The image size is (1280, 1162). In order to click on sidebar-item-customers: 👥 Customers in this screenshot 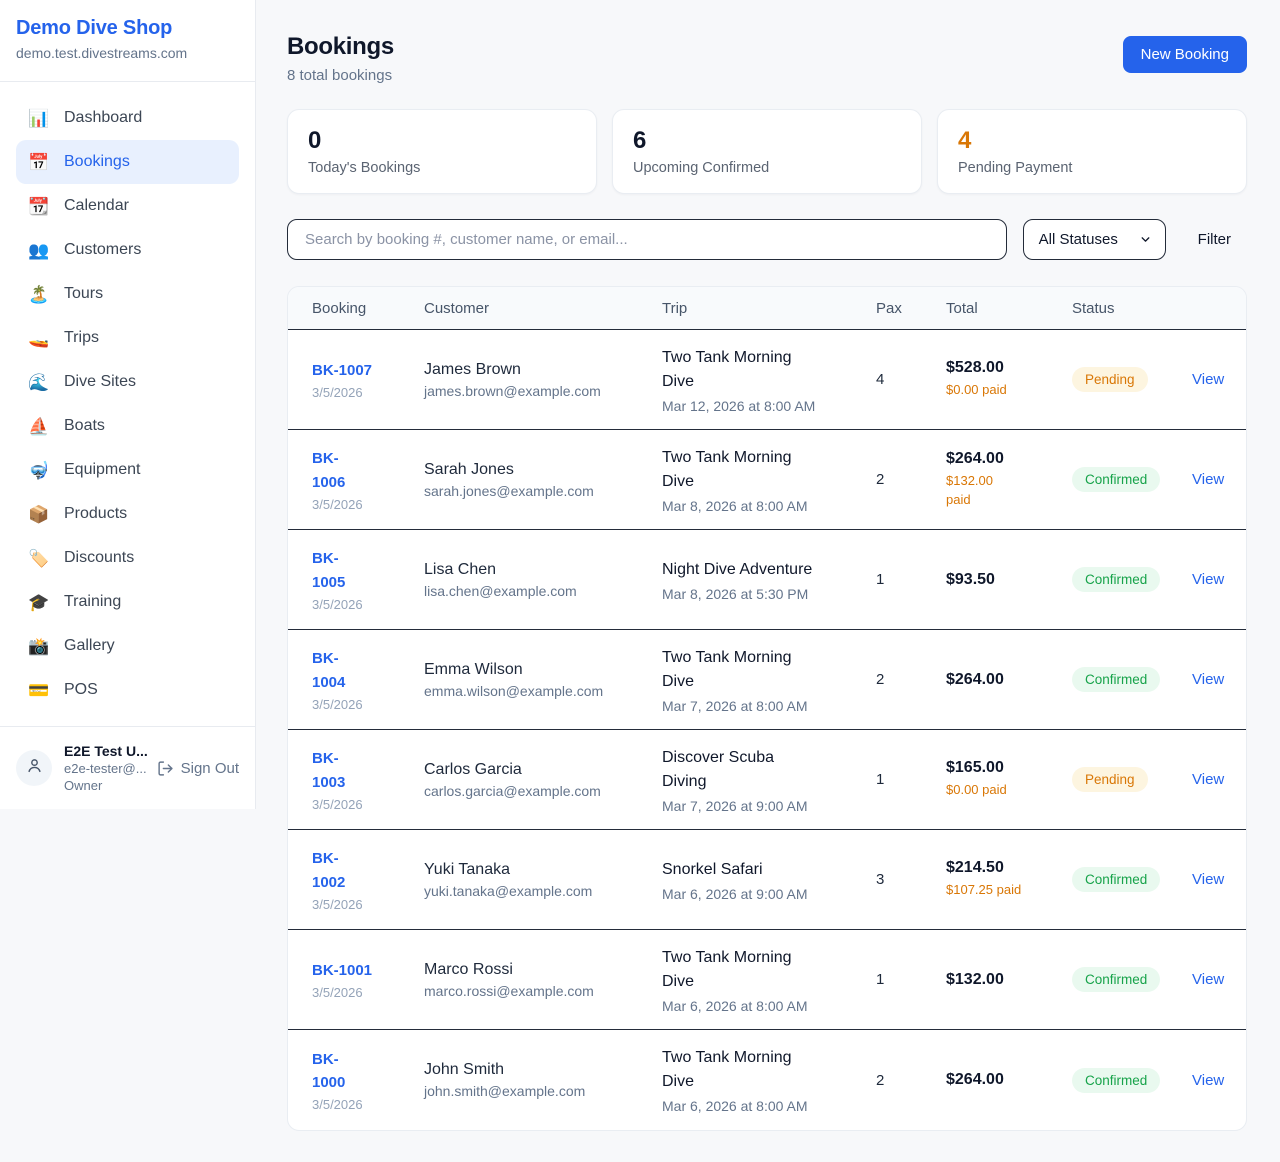, I will do `click(127, 250)`.